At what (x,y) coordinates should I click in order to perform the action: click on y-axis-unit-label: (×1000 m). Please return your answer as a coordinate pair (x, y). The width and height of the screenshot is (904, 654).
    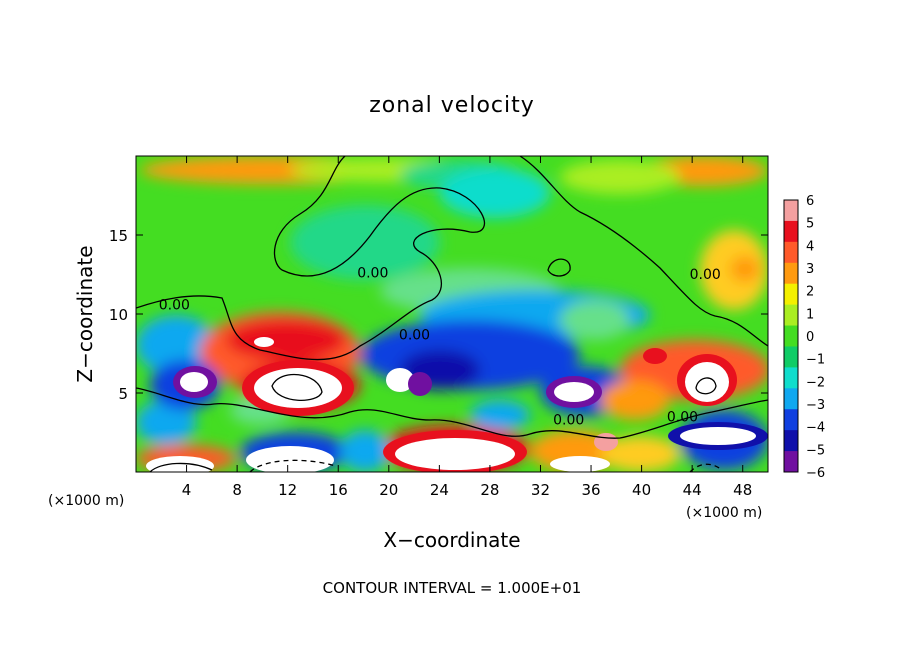
    Looking at the image, I should click on (86, 501).